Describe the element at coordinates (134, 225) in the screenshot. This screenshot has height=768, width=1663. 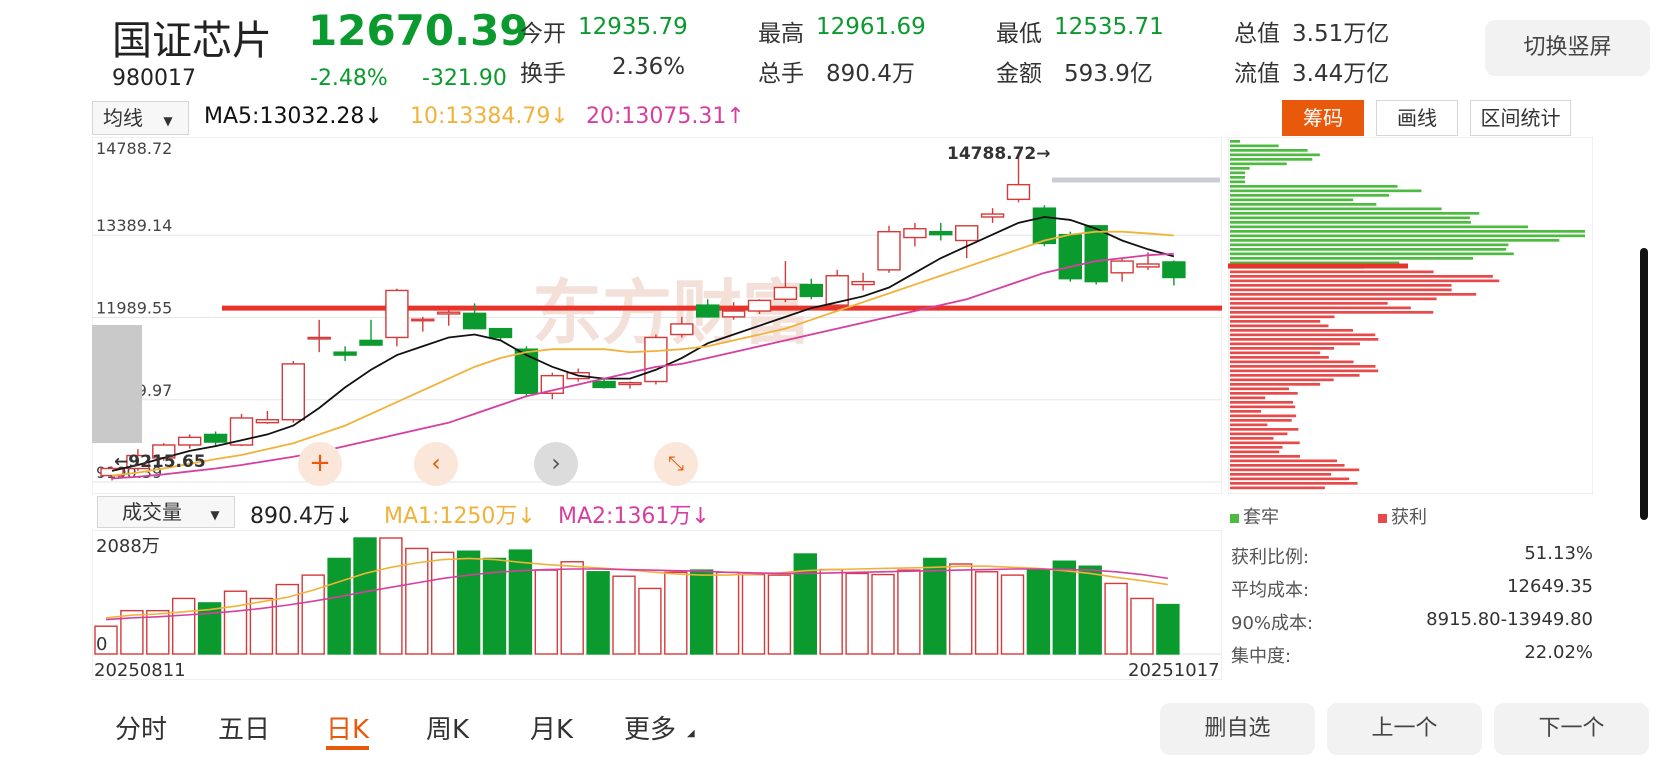
I see `y-axis-label: 13389.14` at that location.